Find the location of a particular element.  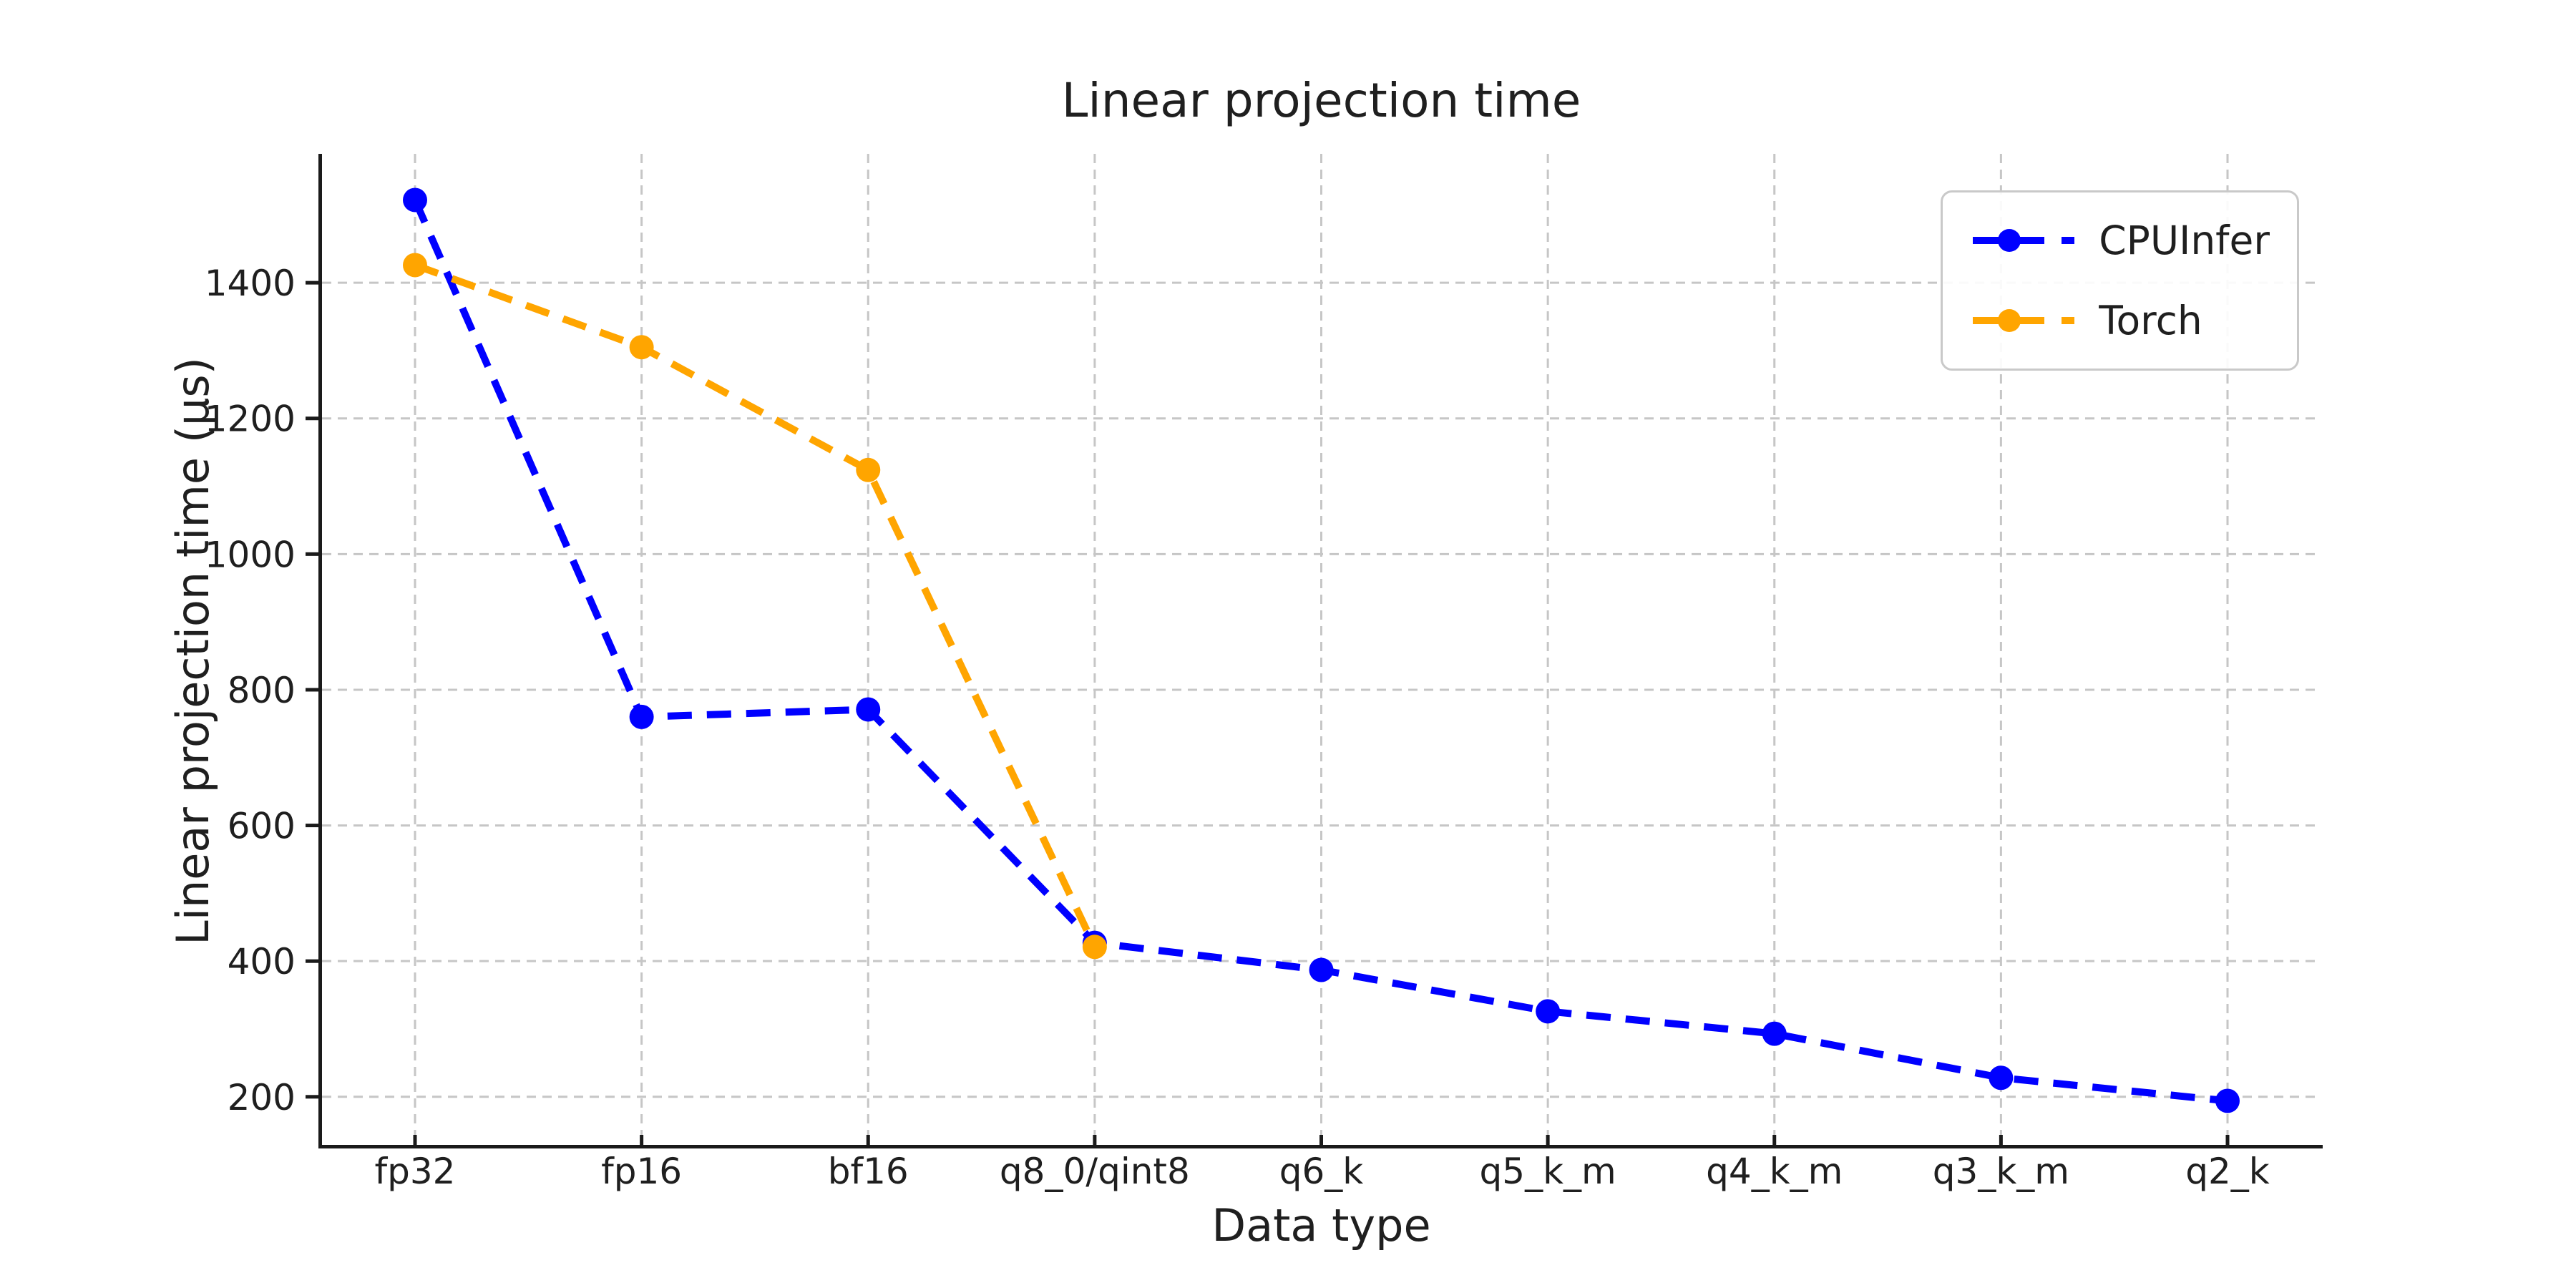

data-point-Torch-fp16 is located at coordinates (641, 347).